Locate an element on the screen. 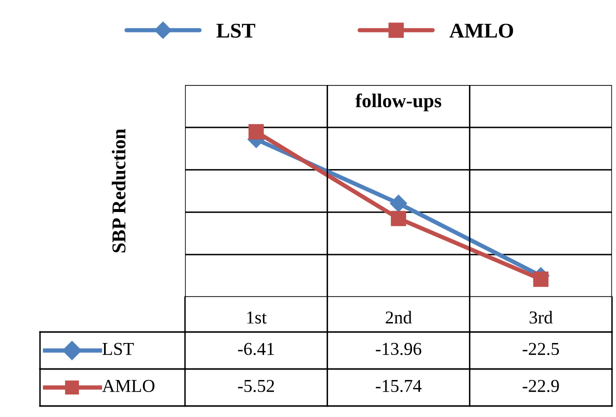 This screenshot has width=616, height=417. data-label: -13.96 is located at coordinates (399, 349).